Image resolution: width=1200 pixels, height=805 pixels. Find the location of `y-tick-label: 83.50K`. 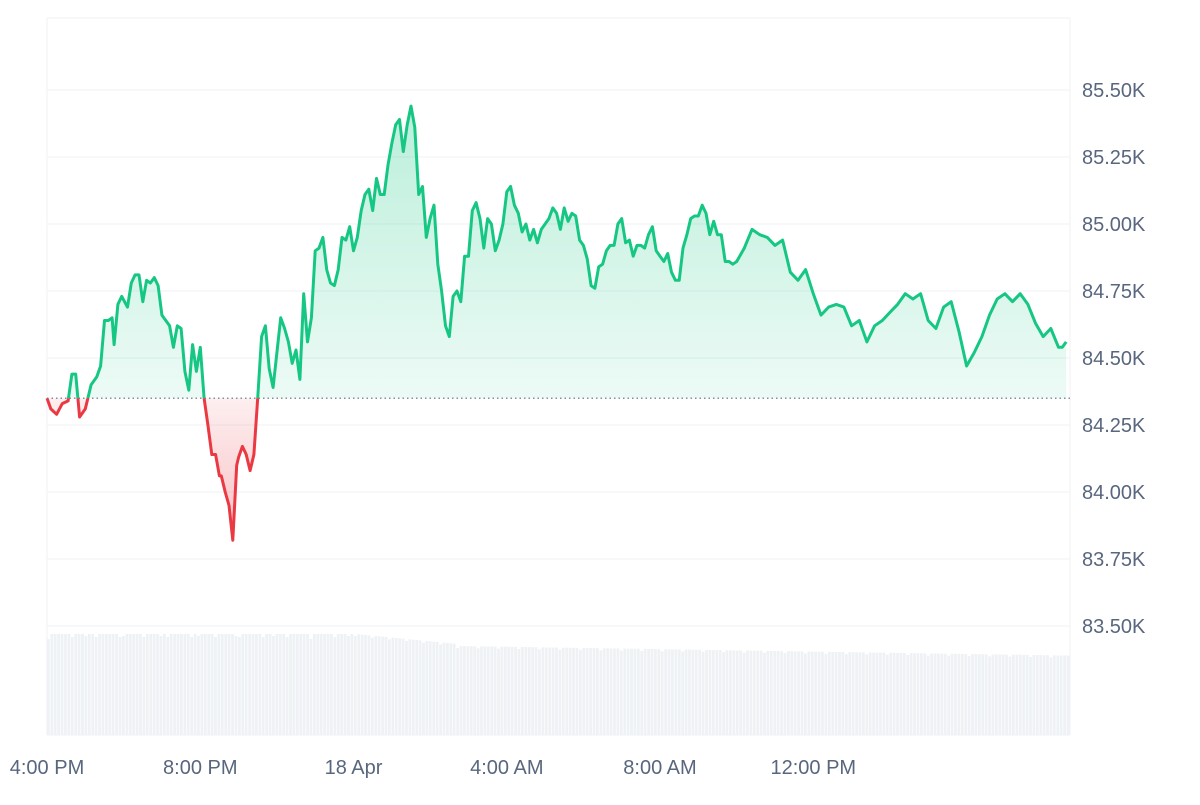

y-tick-label: 83.50K is located at coordinates (1114, 627).